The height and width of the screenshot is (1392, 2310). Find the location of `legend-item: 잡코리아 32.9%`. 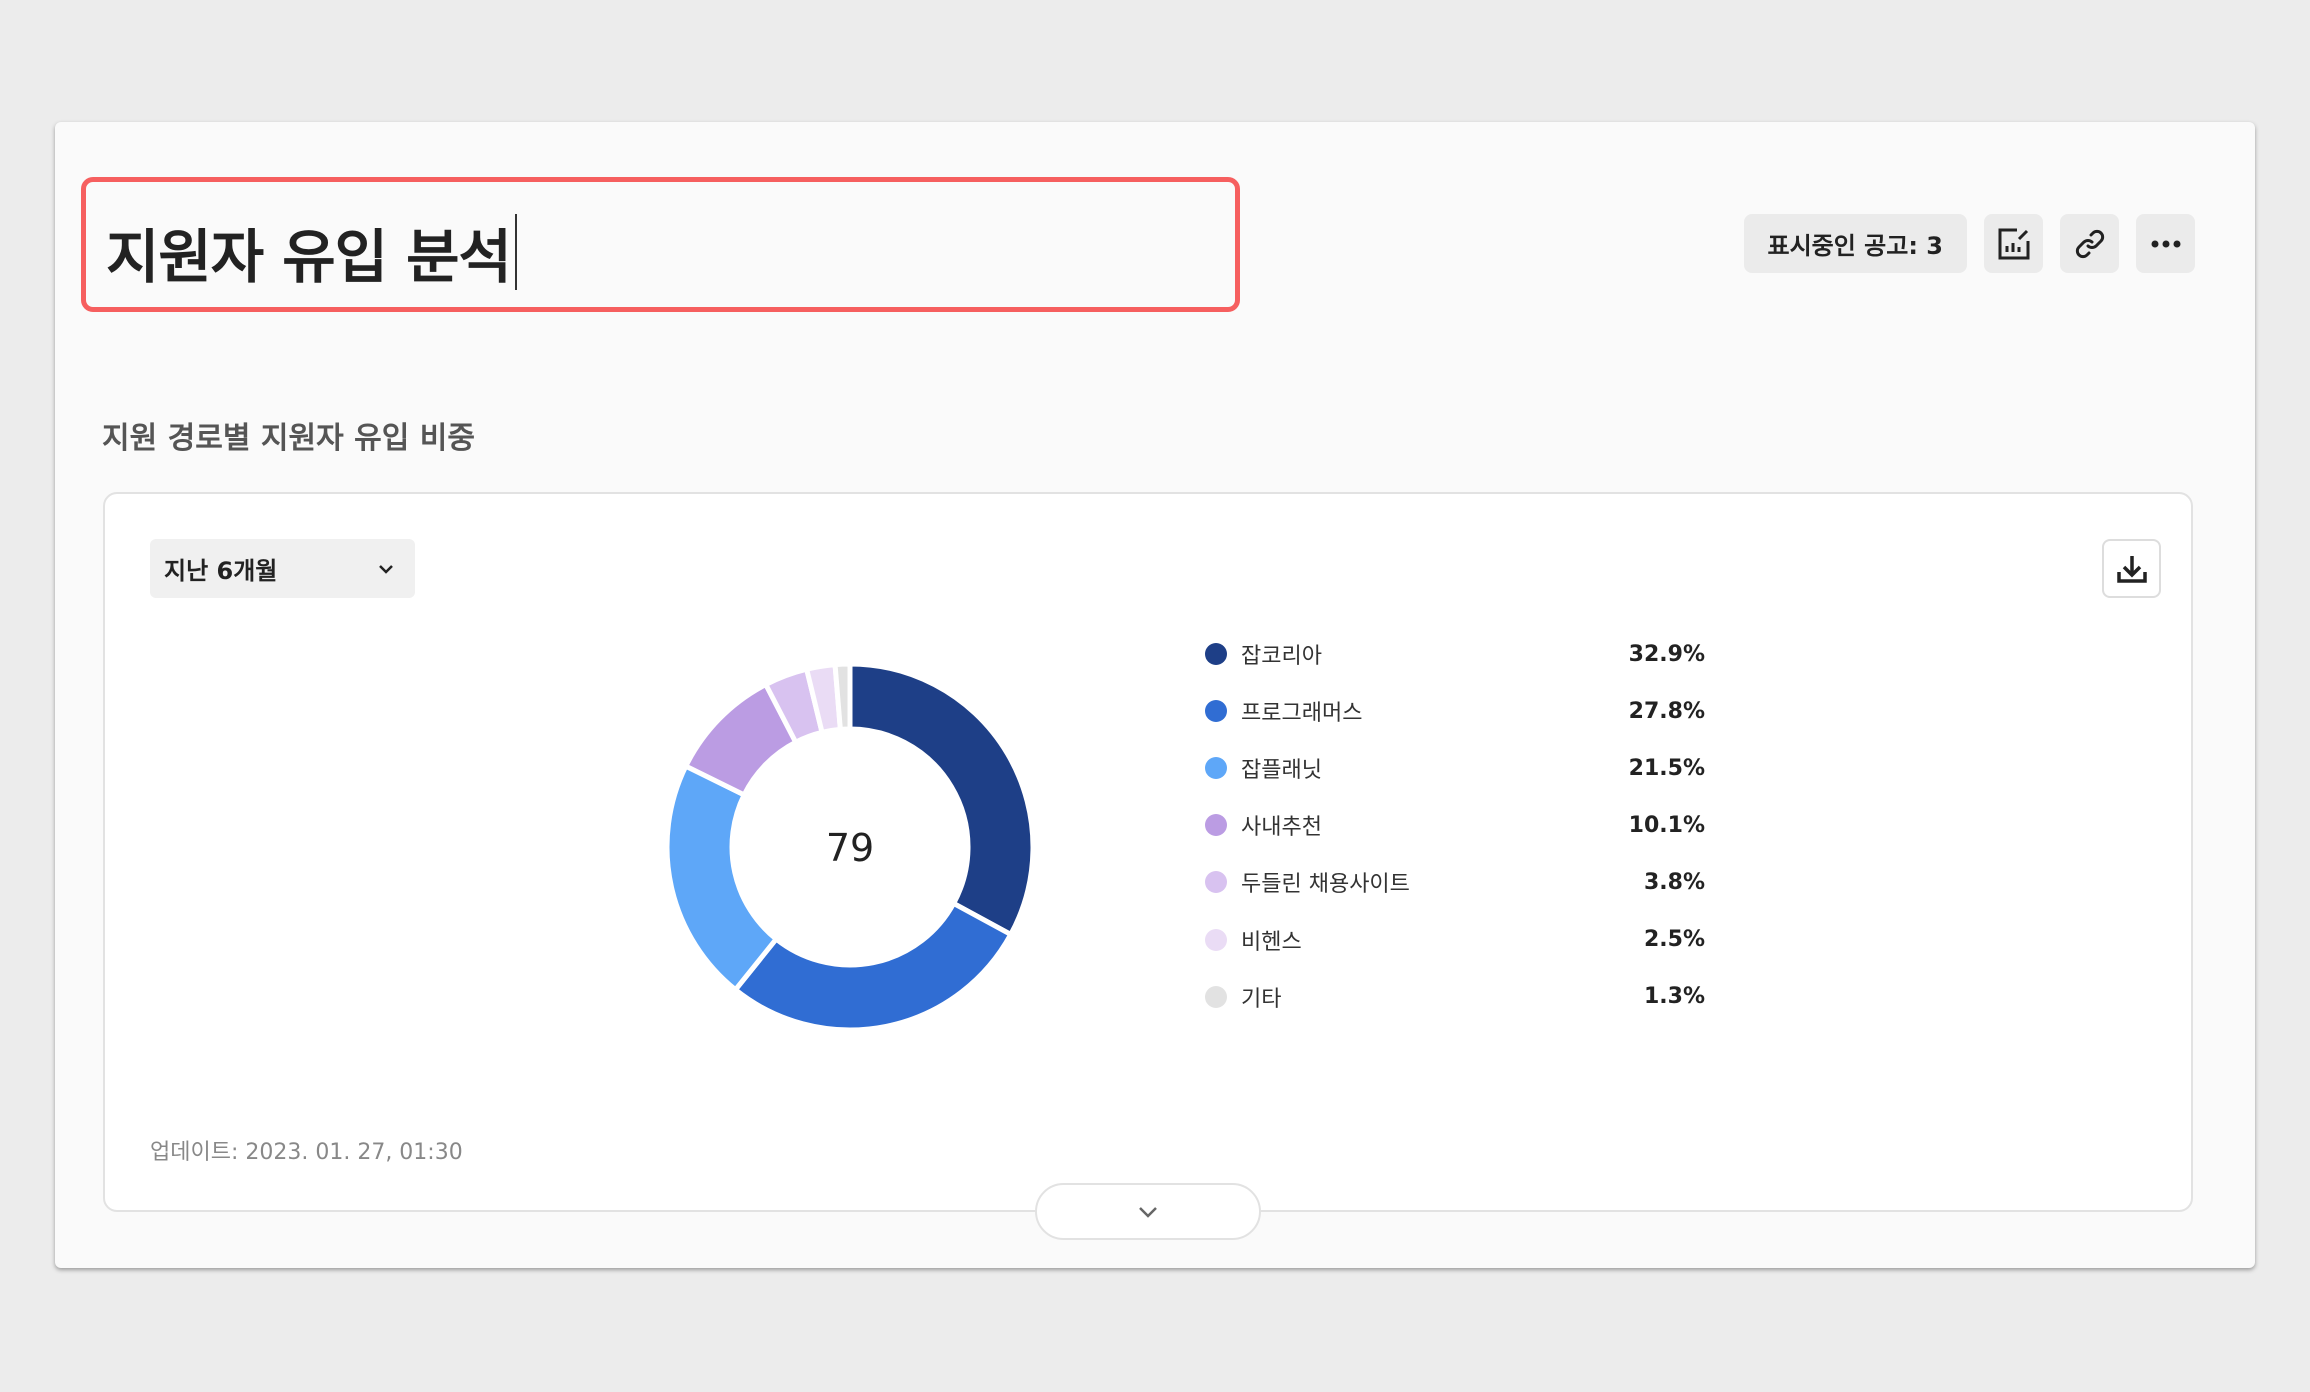

legend-item: 잡코리아 32.9% is located at coordinates (1455, 654).